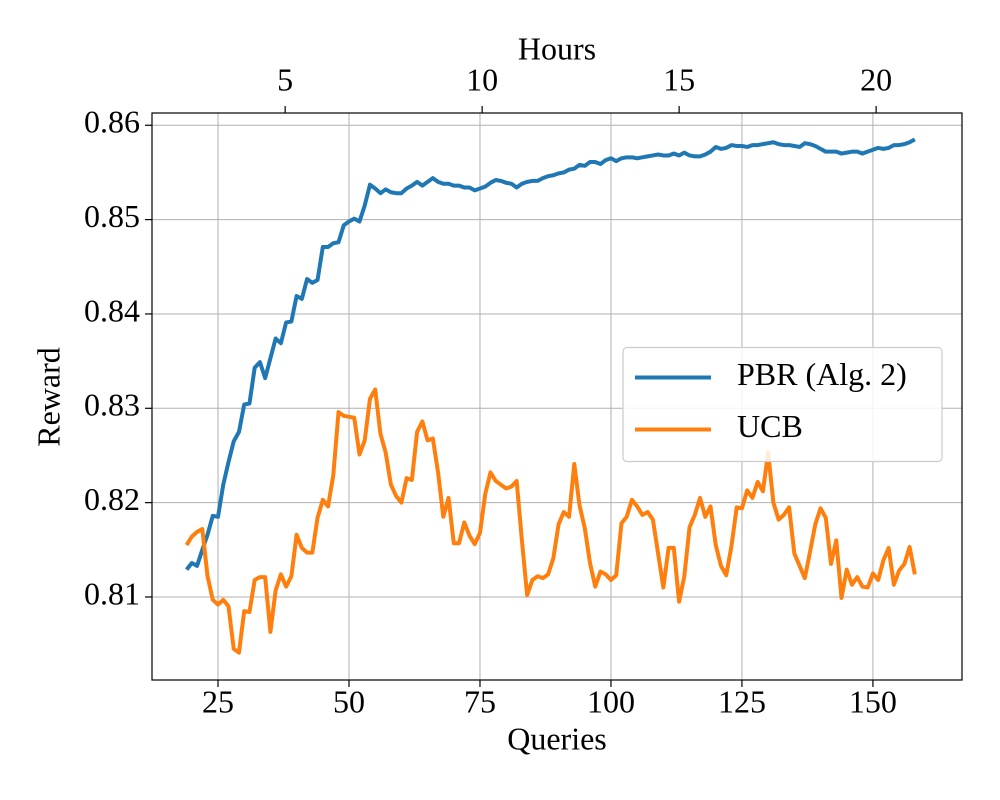 The width and height of the screenshot is (1000, 800). I want to click on x-tick-label: 125, so click(742, 701).